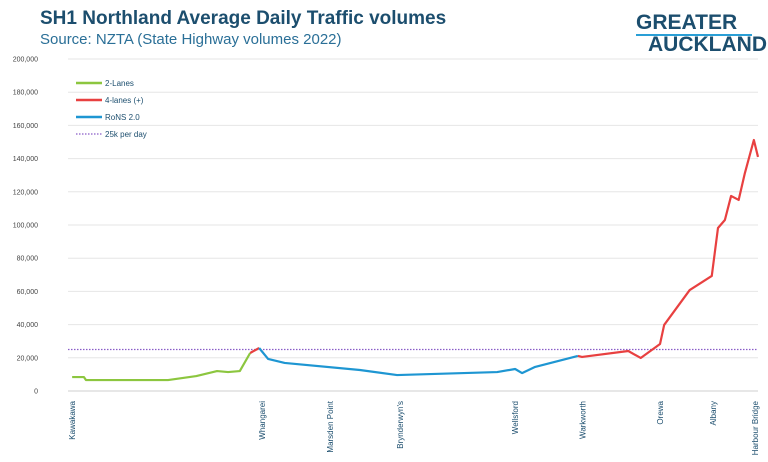  Describe the element at coordinates (330, 426) in the screenshot. I see `x-tick-label: Marsden Point` at that location.